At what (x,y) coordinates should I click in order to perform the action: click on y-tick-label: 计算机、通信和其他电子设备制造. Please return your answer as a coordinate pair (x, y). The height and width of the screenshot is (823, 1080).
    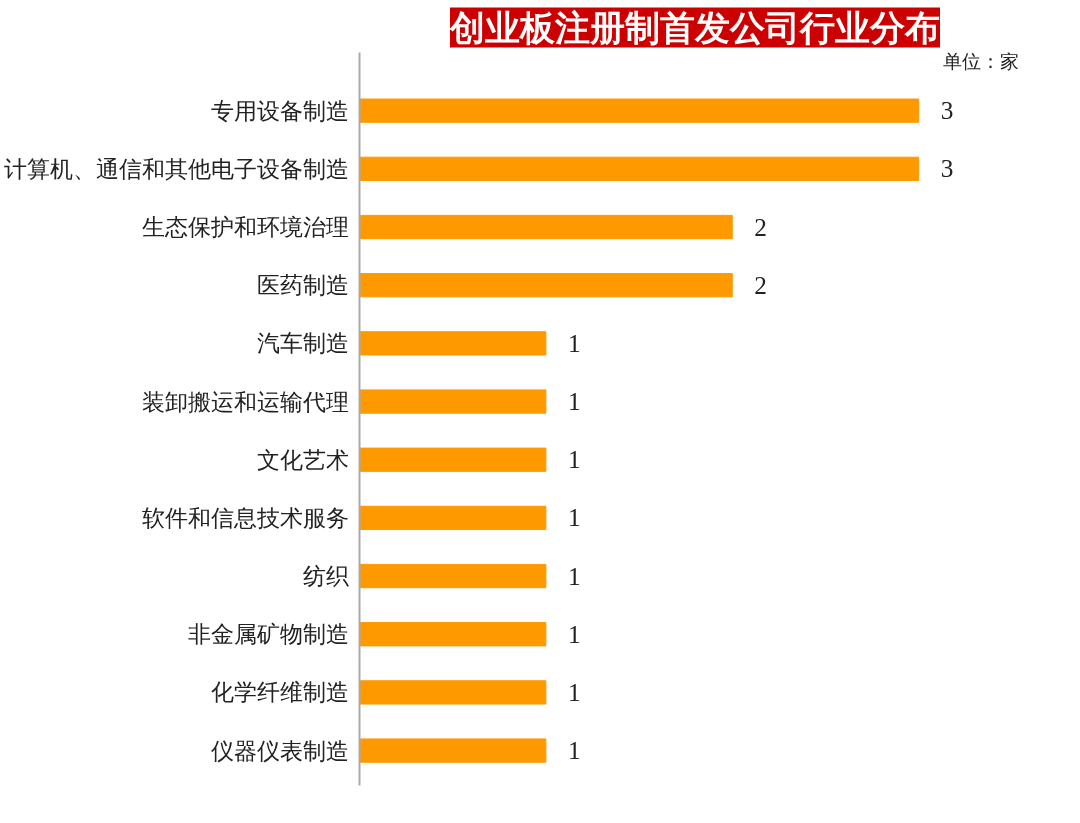
    Looking at the image, I should click on (176, 168).